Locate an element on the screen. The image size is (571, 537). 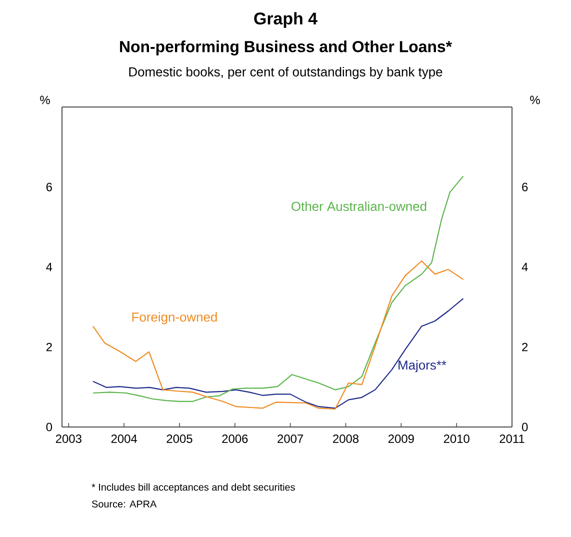
y-tick-label: 0 is located at coordinates (49, 427).